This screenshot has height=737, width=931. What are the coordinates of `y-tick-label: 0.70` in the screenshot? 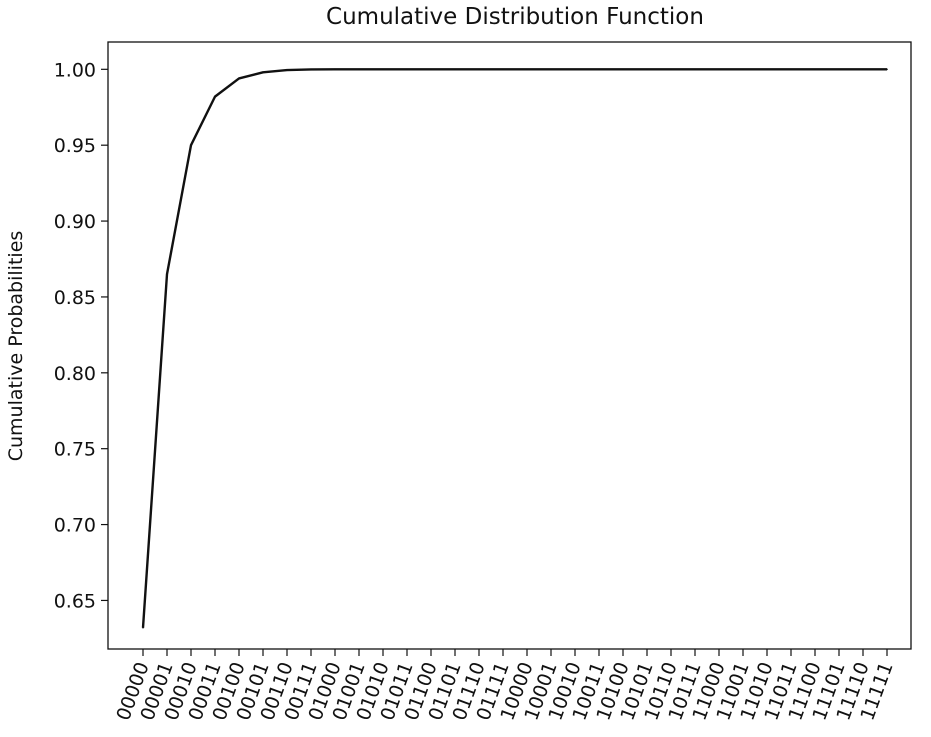 It's located at (75, 526).